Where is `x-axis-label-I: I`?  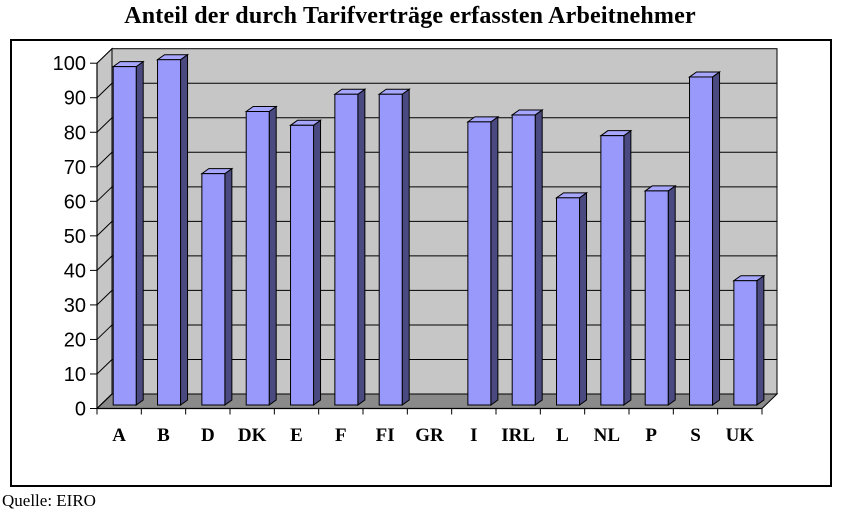 x-axis-label-I: I is located at coordinates (473, 435).